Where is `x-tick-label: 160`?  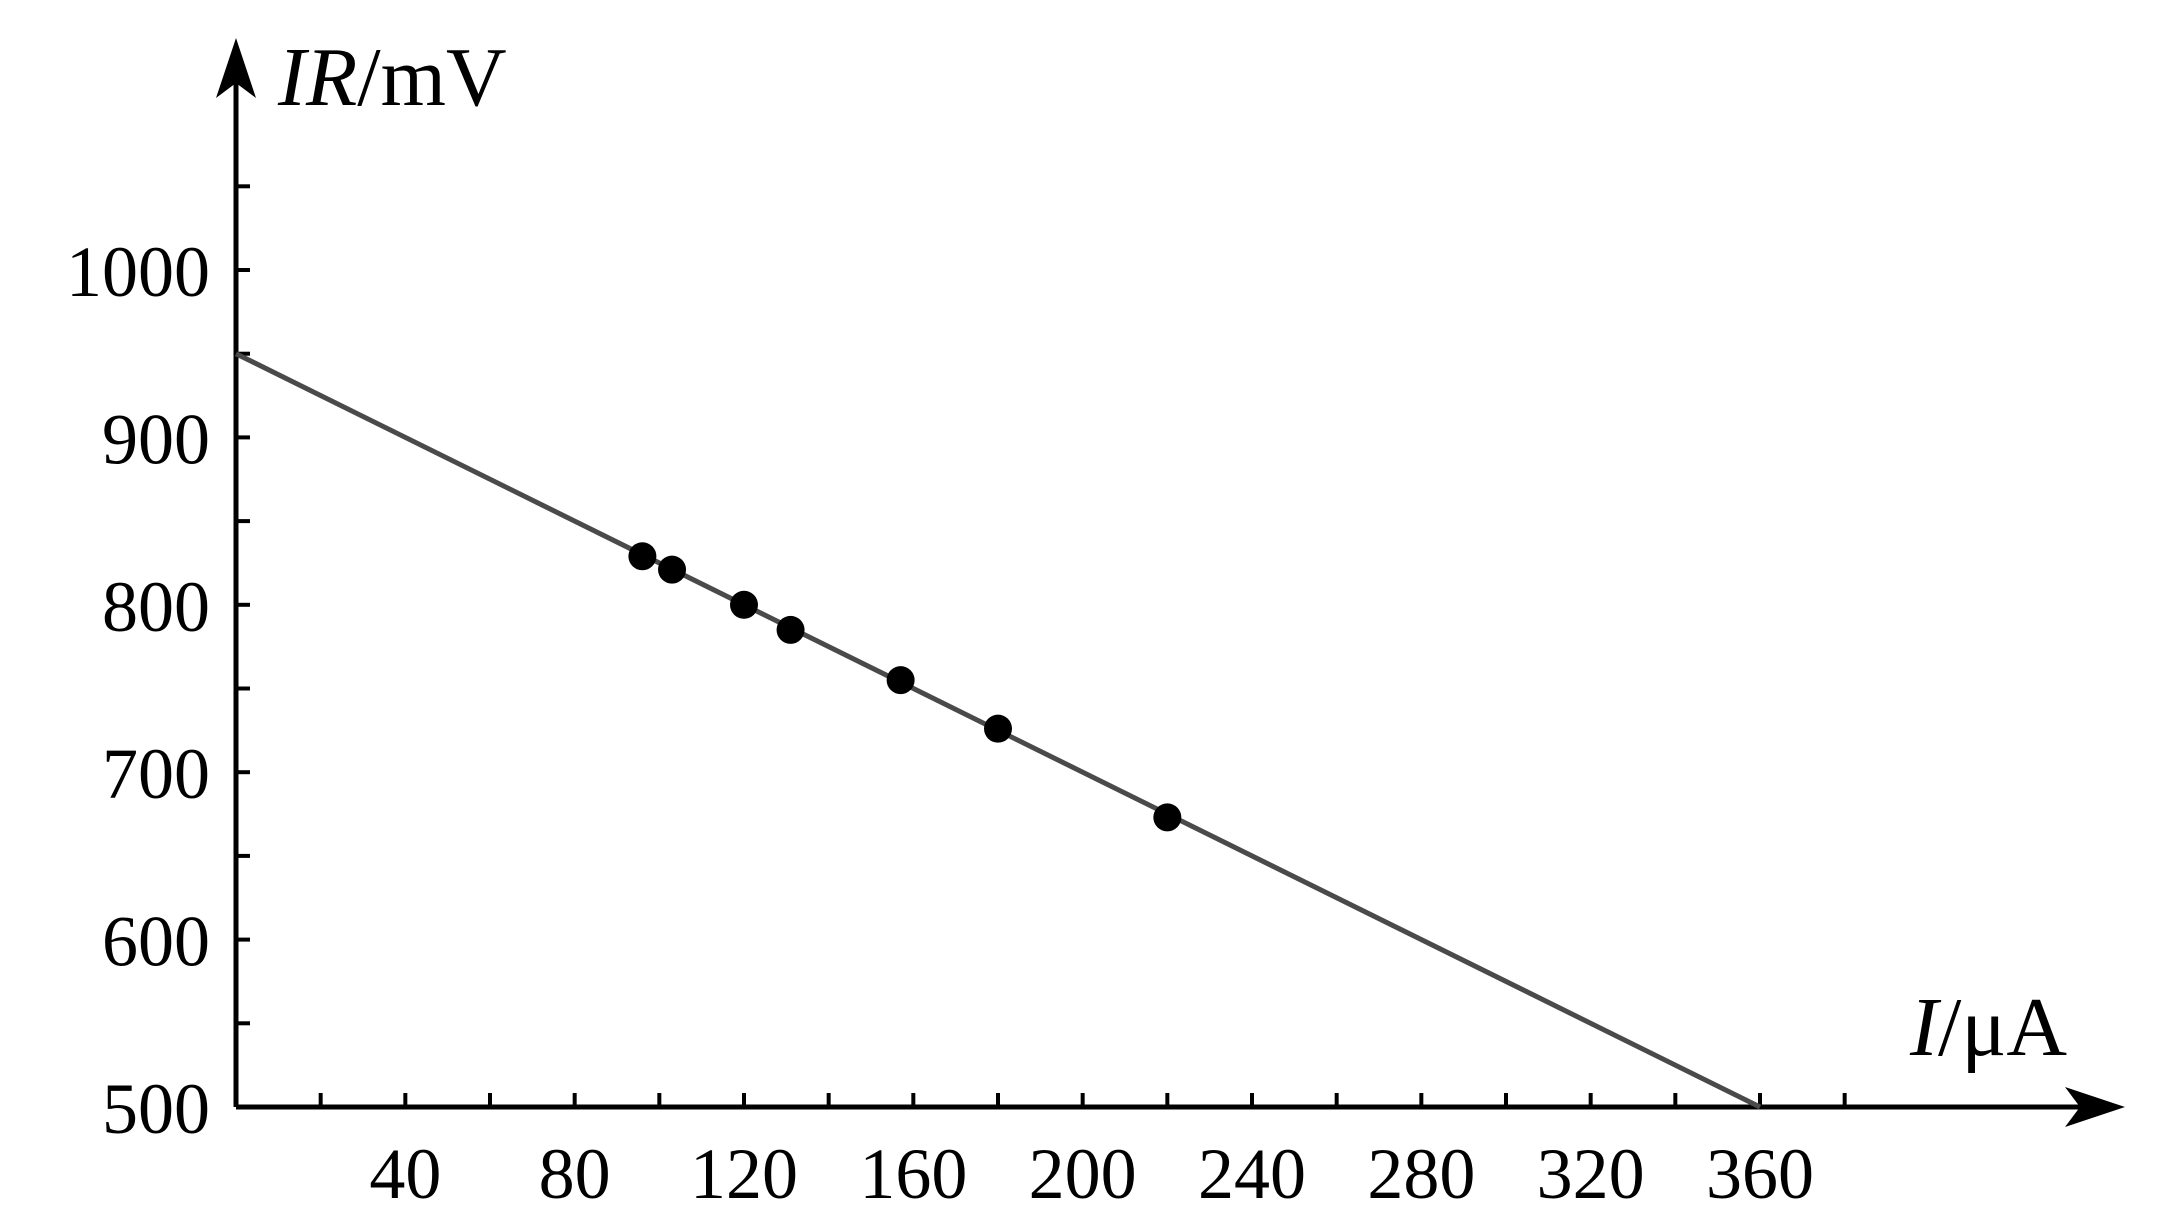 x-tick-label: 160 is located at coordinates (913, 1174).